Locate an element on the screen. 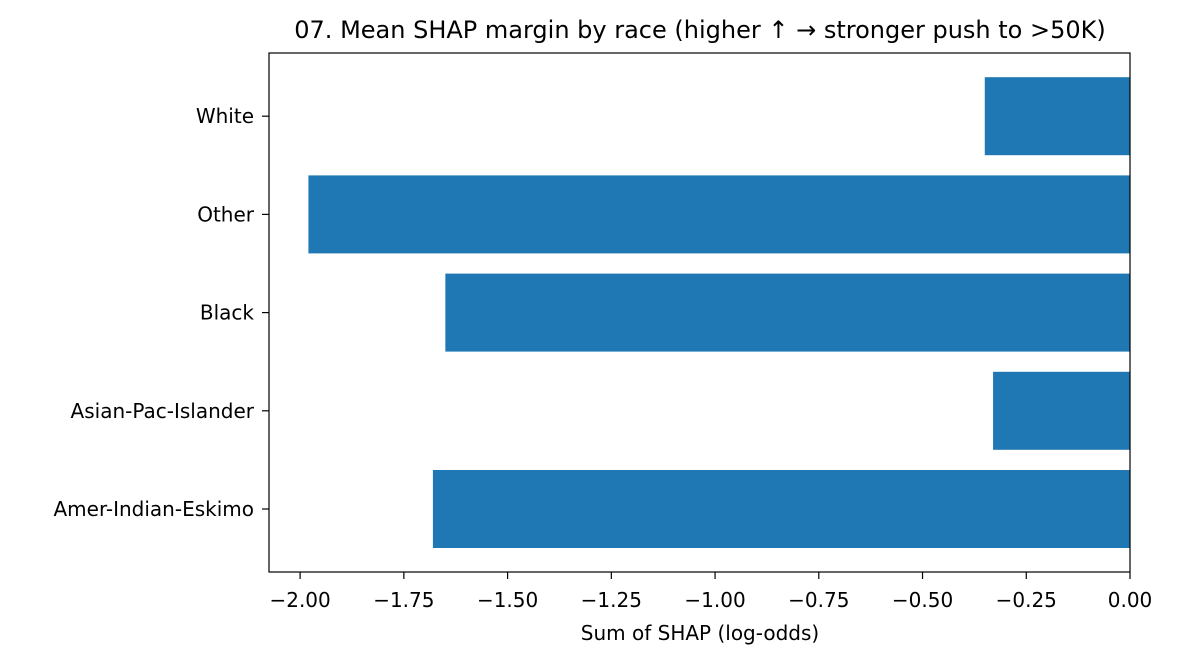  bar-other is located at coordinates (719, 214).